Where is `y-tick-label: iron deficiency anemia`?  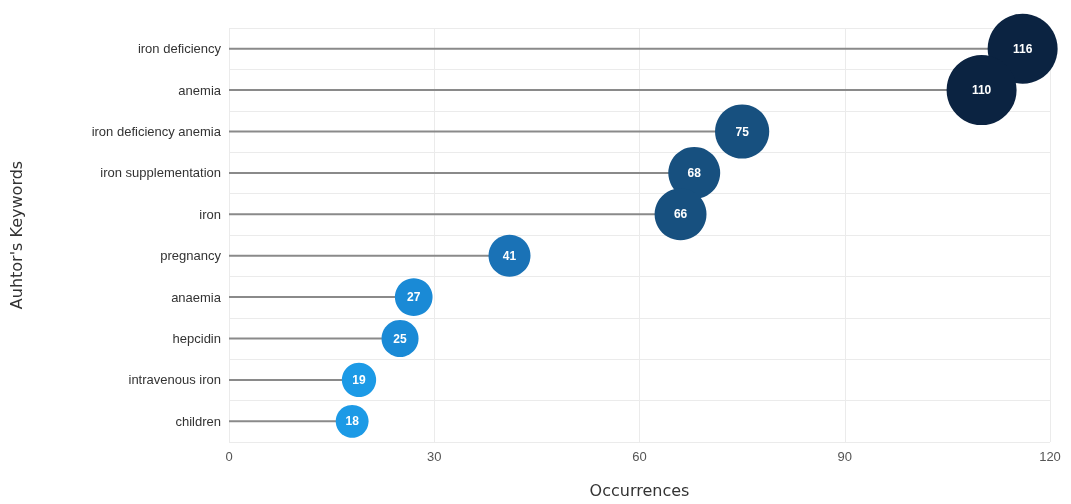
y-tick-label: iron deficiency anemia is located at coordinates (156, 131).